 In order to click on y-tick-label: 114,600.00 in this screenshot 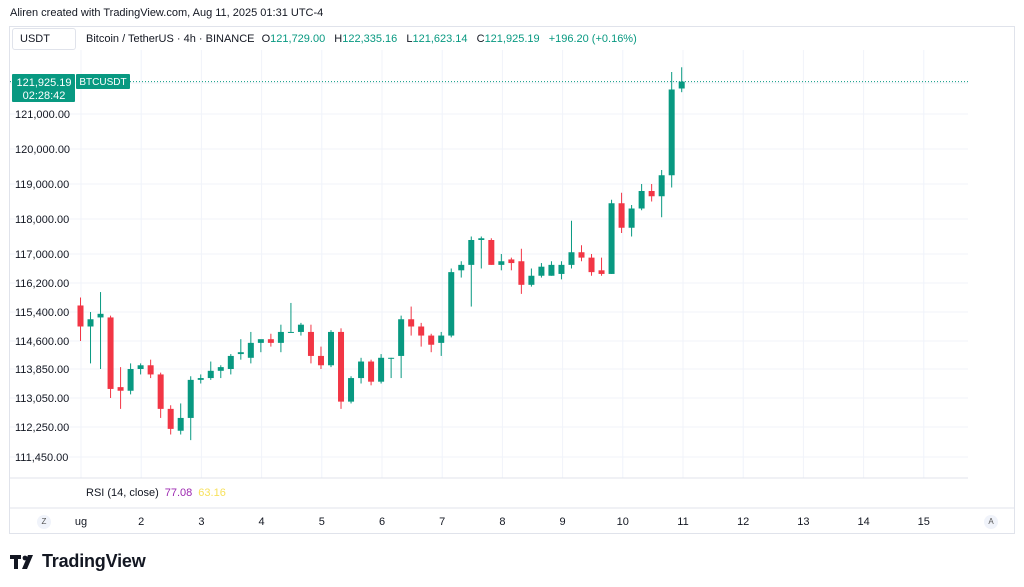, I will do `click(42, 342)`.